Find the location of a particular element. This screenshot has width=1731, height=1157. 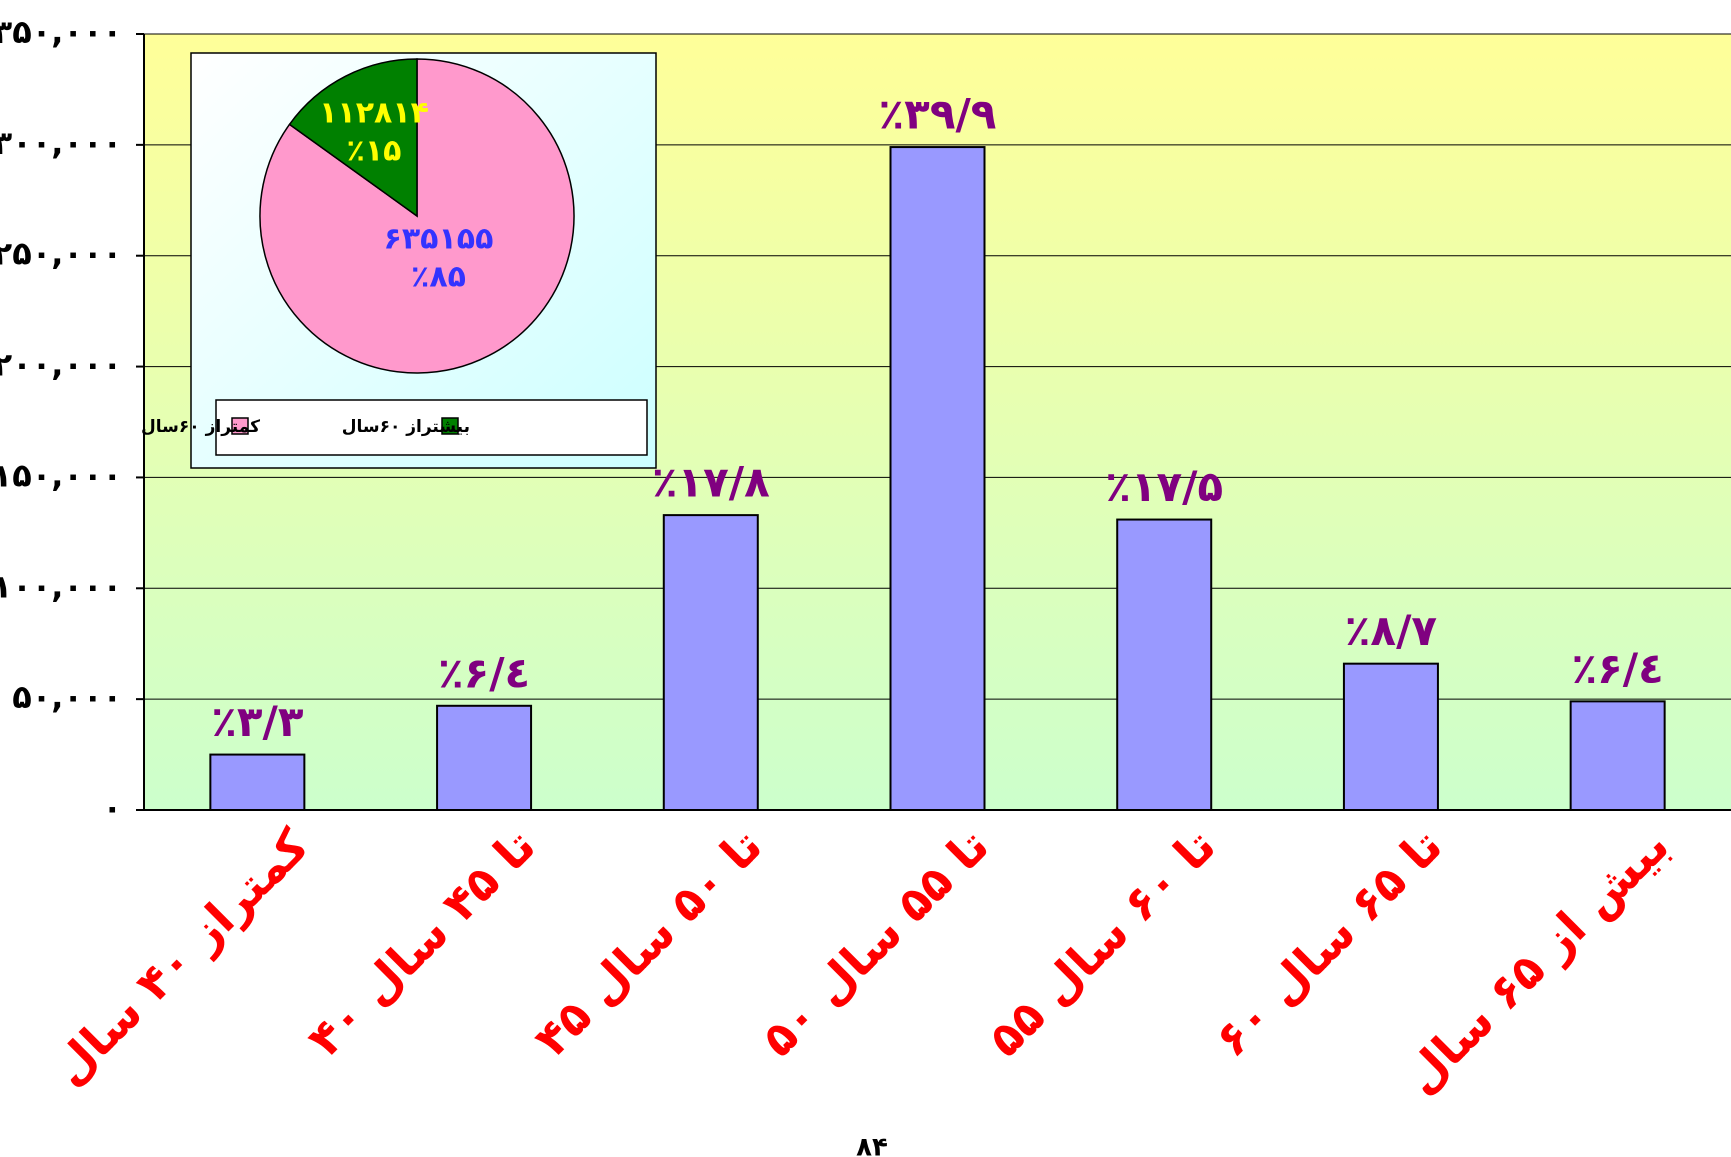

y-tick-label: ۰ is located at coordinates (112, 808).